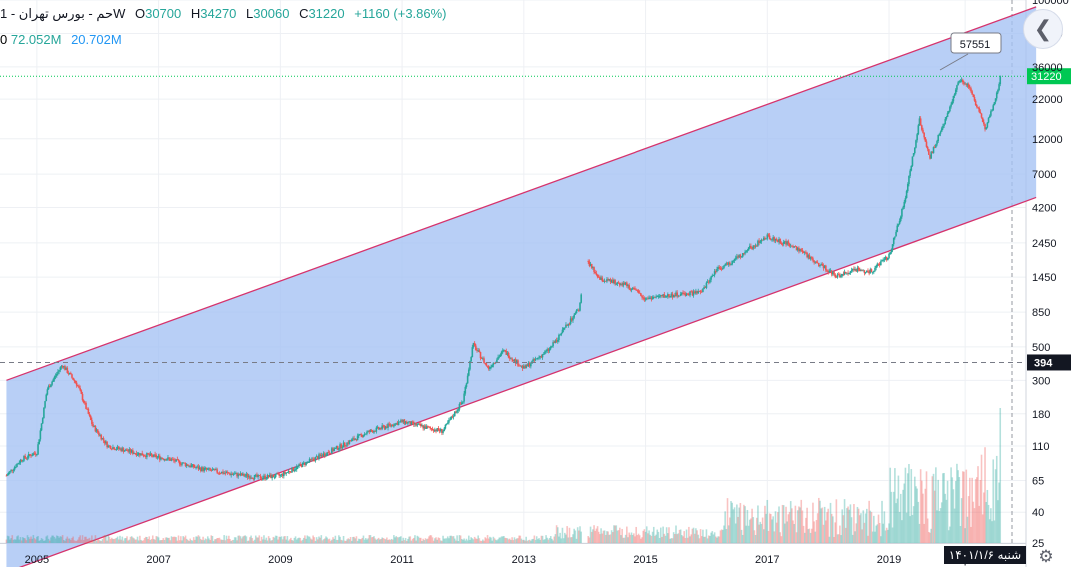 The height and width of the screenshot is (567, 1071). I want to click on horizontal-level-label: 394, so click(1043, 363).